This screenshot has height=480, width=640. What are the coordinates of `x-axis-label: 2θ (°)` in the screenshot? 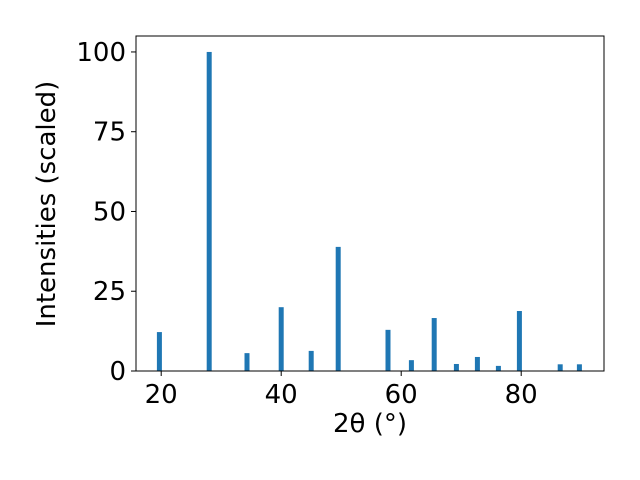 It's located at (370, 424).